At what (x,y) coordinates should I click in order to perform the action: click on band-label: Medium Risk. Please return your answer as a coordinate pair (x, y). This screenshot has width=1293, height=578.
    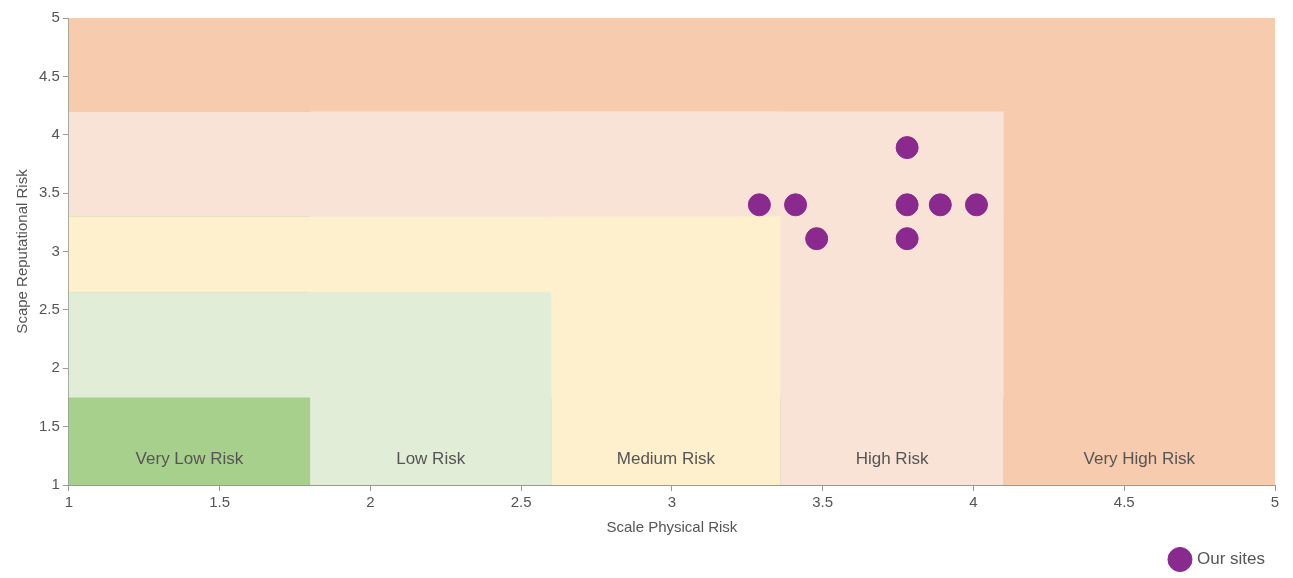
    Looking at the image, I should click on (666, 458).